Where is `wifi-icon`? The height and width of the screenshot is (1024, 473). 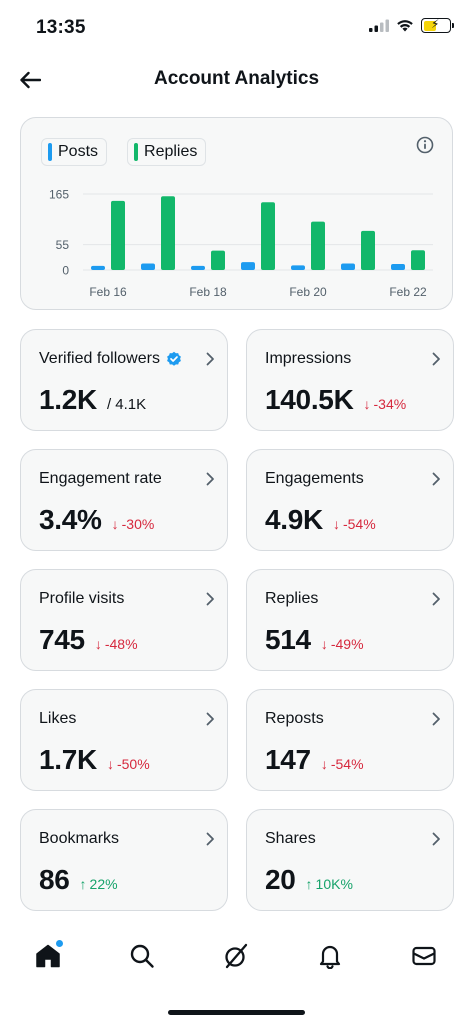
wifi-icon is located at coordinates (405, 26).